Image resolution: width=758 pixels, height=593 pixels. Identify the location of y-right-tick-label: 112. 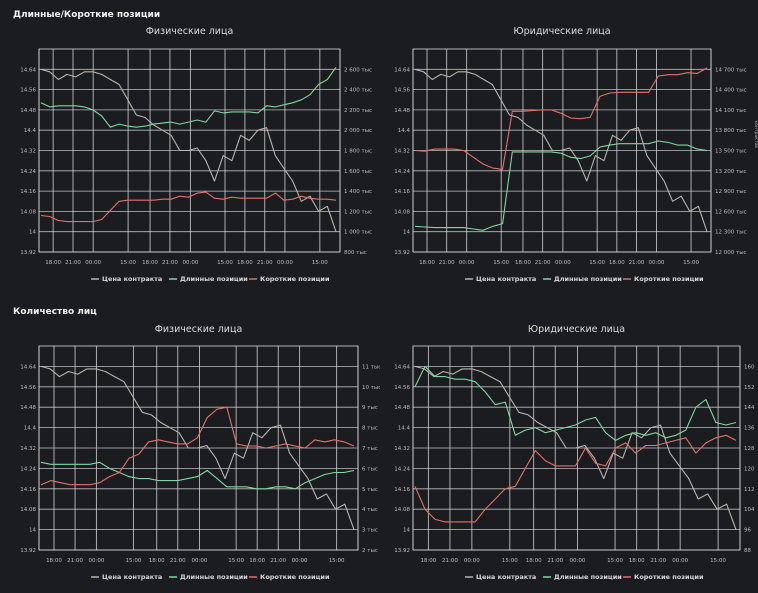
(749, 490).